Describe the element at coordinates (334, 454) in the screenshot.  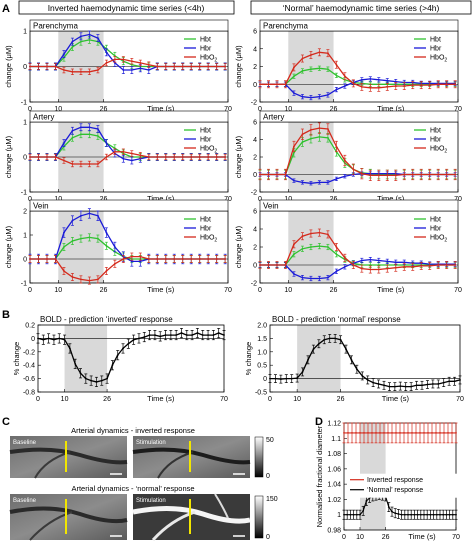
I see `y-tick-label: 1.08` at that location.